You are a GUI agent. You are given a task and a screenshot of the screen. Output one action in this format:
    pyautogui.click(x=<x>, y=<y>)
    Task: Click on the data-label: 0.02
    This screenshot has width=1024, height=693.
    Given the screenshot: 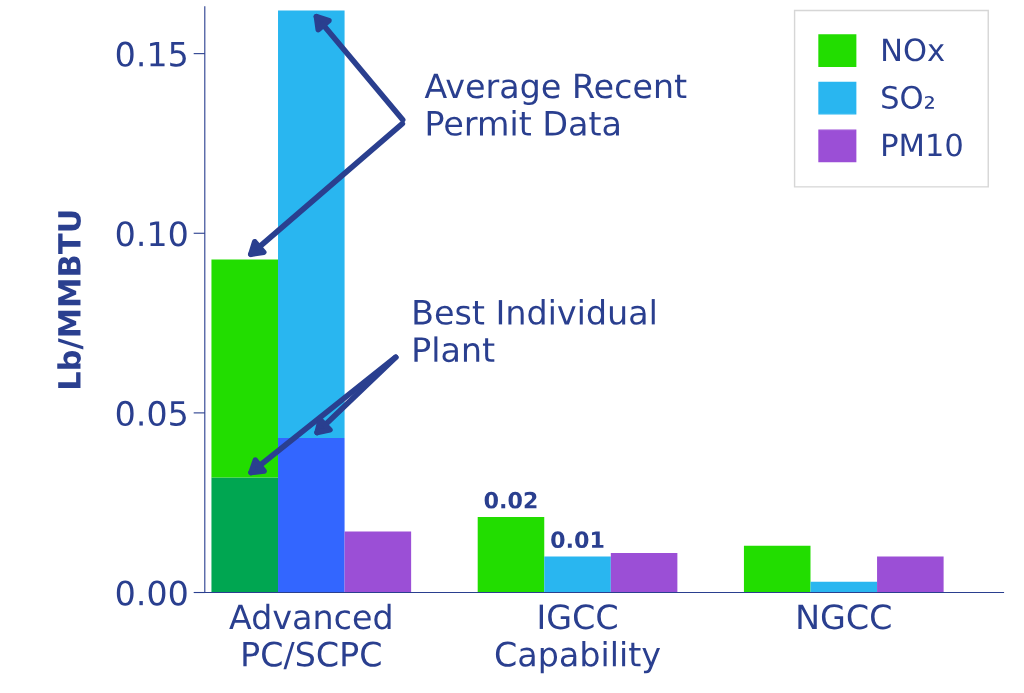 What is the action you would take?
    pyautogui.click(x=510, y=500)
    